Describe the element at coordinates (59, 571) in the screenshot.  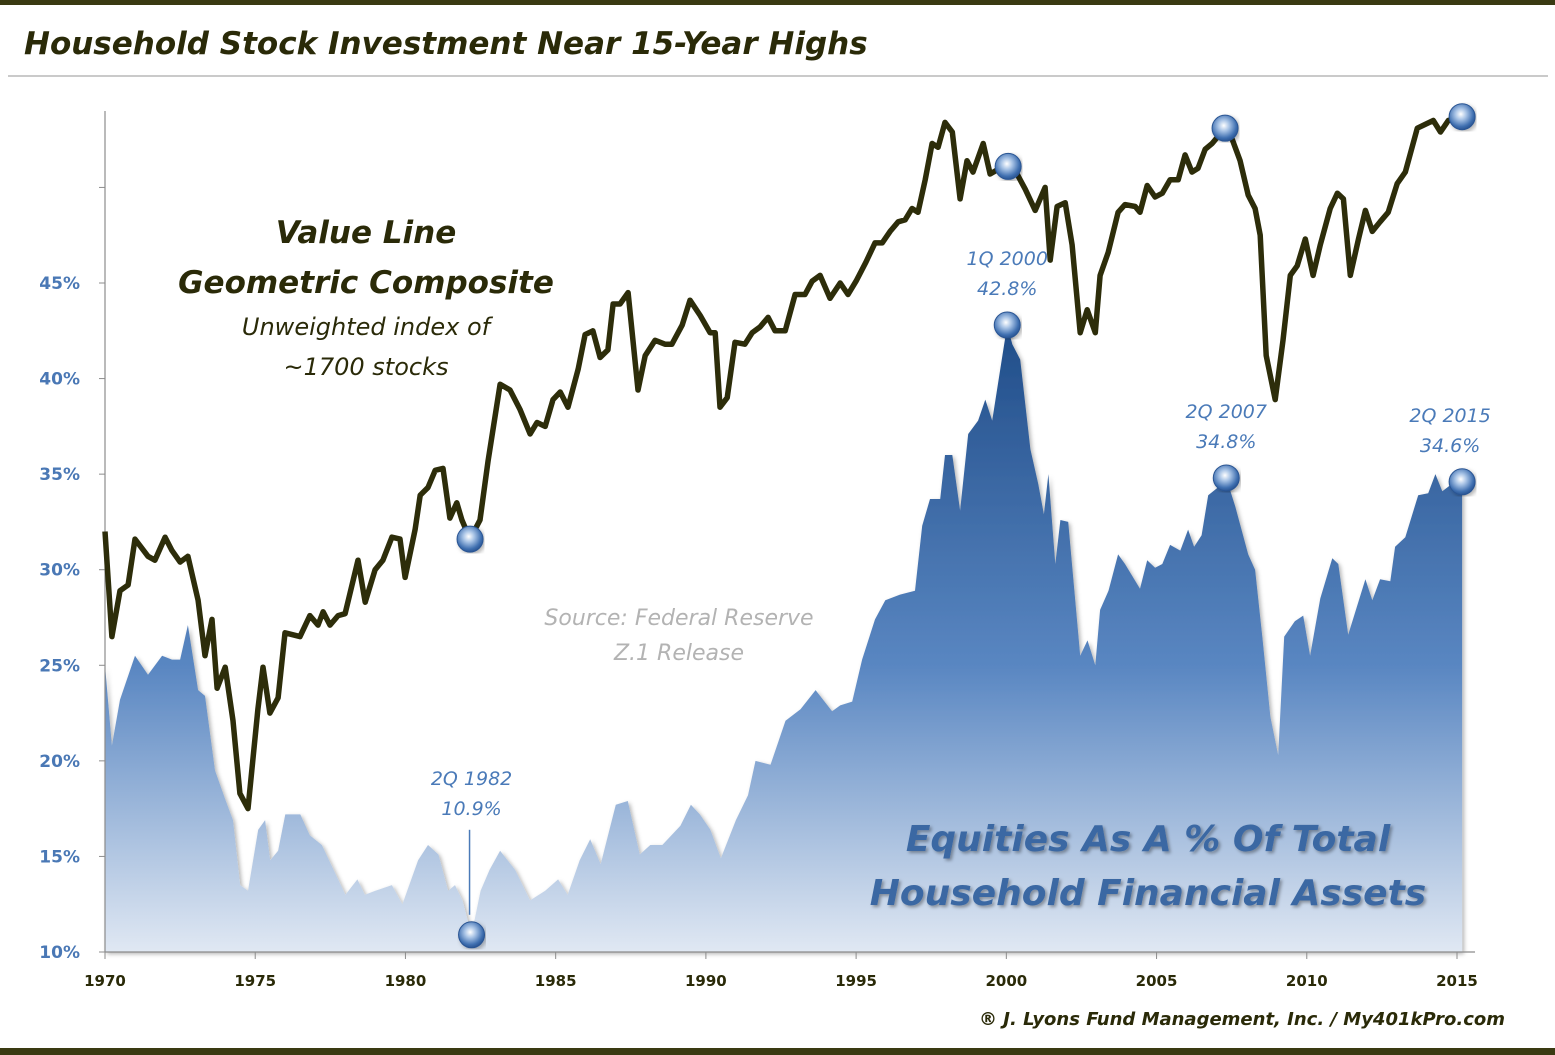
I see `y-tick-label: 30%` at that location.